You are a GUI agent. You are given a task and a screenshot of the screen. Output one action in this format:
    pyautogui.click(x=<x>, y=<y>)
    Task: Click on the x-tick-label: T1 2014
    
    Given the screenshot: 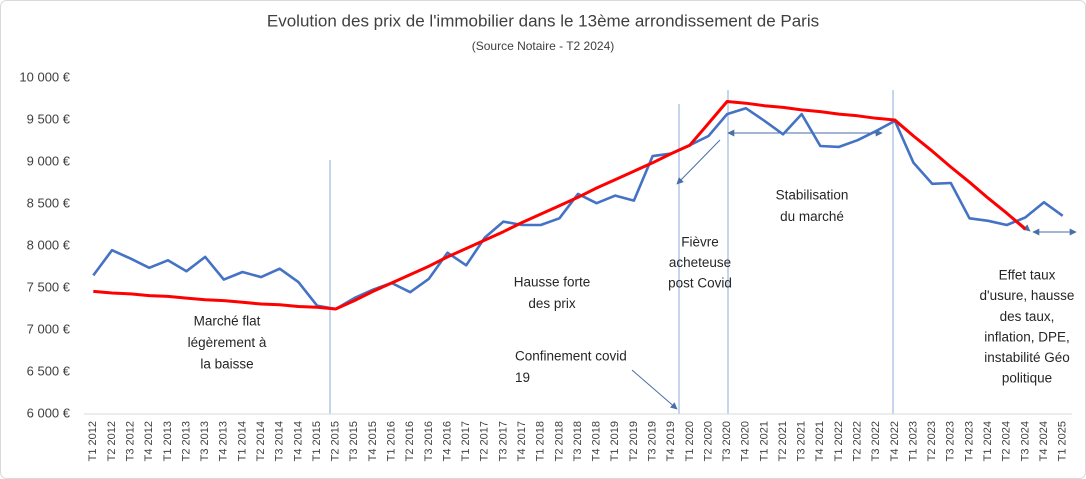 What is the action you would take?
    pyautogui.click(x=242, y=441)
    